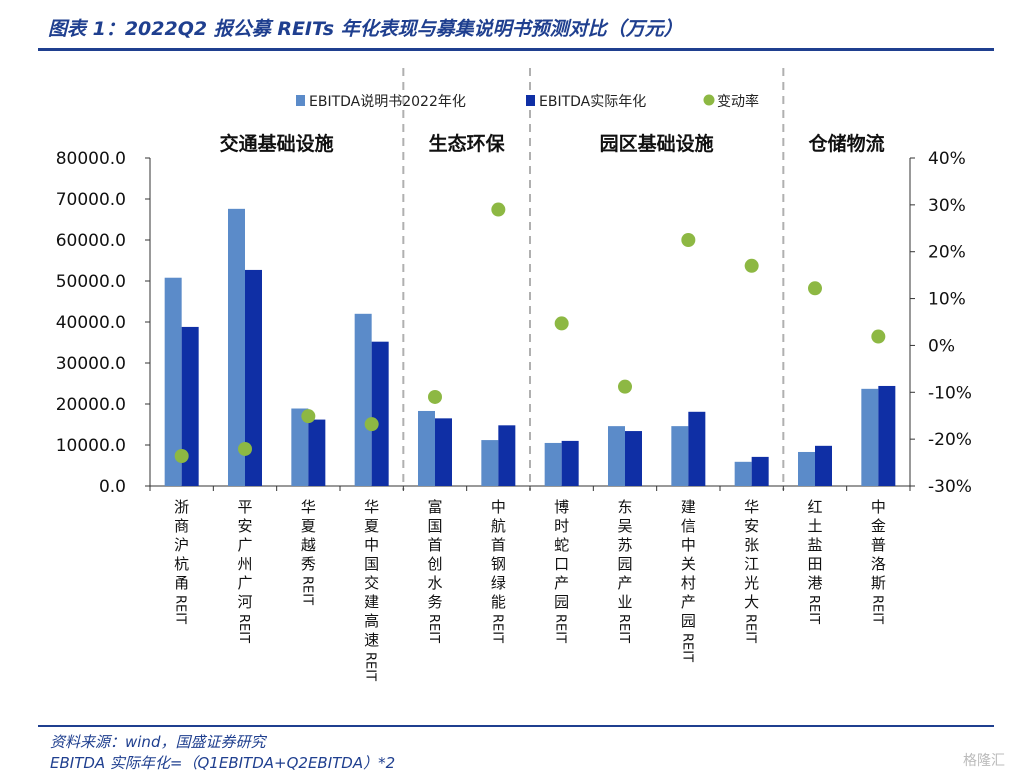  What do you see at coordinates (181, 526) in the screenshot?
I see `x-axis-label-char: 商` at bounding box center [181, 526].